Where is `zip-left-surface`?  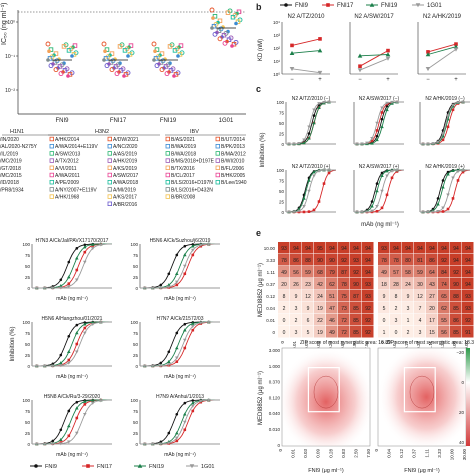
zip-left-surface is located at coordinates (326, 397).